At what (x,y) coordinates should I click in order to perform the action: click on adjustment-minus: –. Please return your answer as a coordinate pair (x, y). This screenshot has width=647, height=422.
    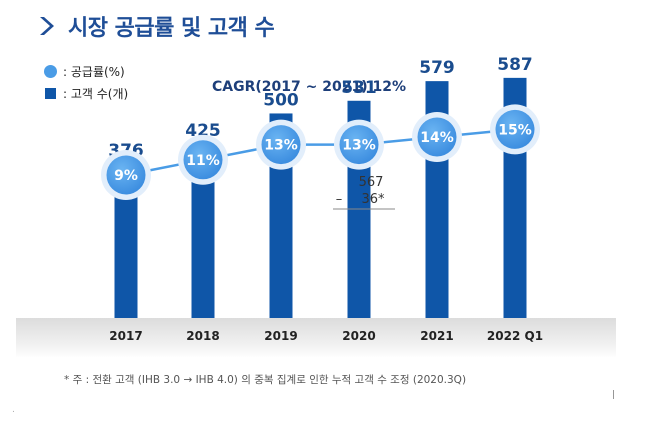
    Looking at the image, I should click on (339, 199).